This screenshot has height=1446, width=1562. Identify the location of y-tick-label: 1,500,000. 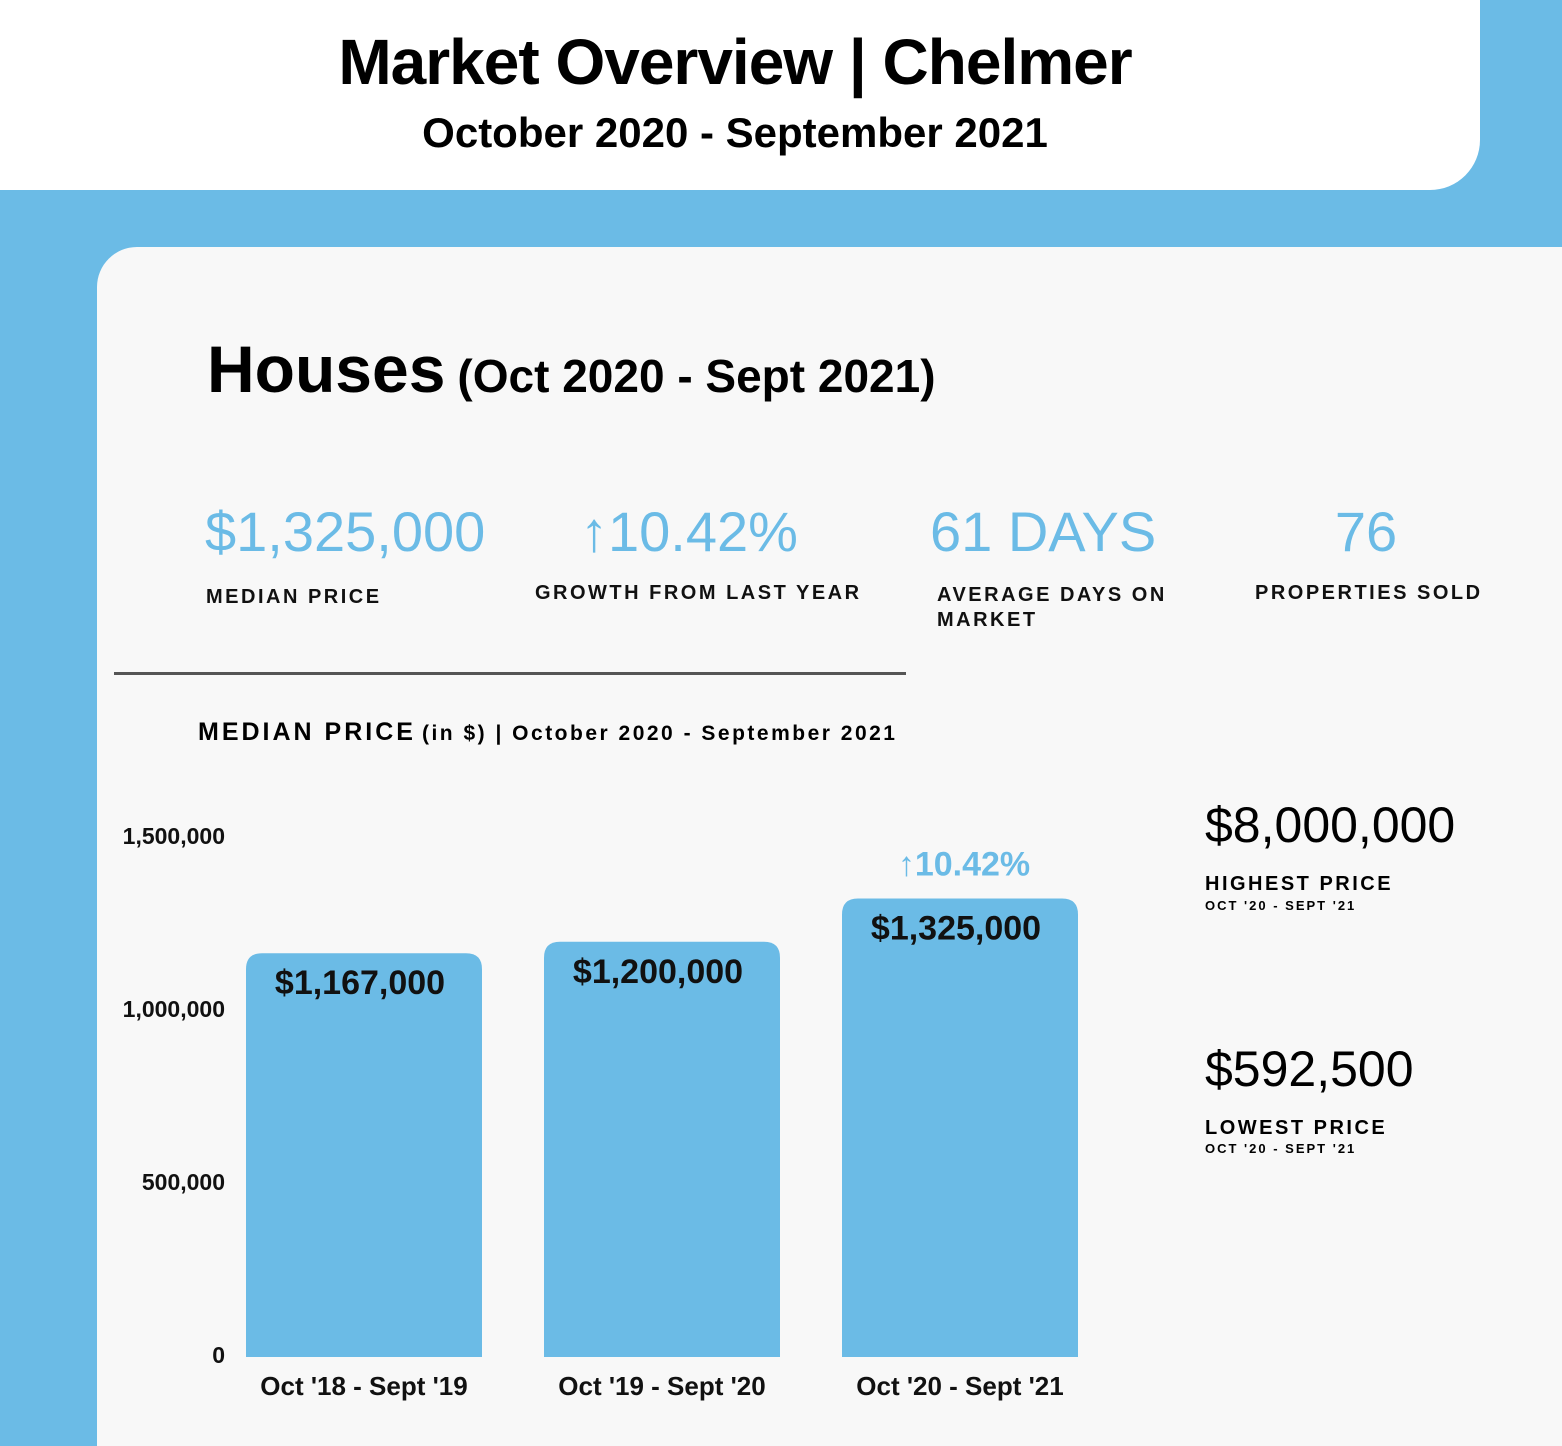
(174, 836).